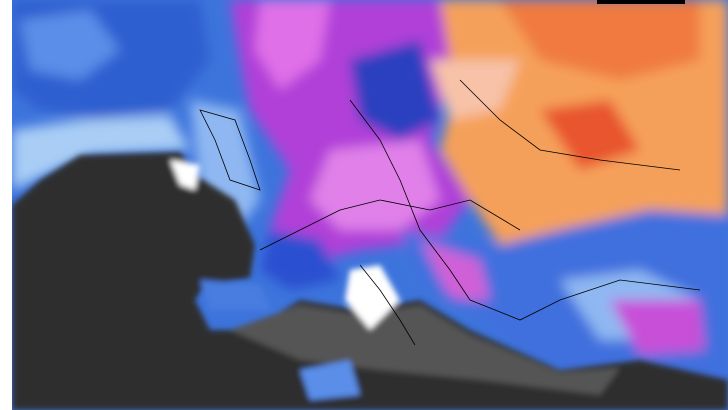 The width and height of the screenshot is (728, 410). Describe the element at coordinates (657, 327) in the screenshot. I see `pink-southeast` at that location.